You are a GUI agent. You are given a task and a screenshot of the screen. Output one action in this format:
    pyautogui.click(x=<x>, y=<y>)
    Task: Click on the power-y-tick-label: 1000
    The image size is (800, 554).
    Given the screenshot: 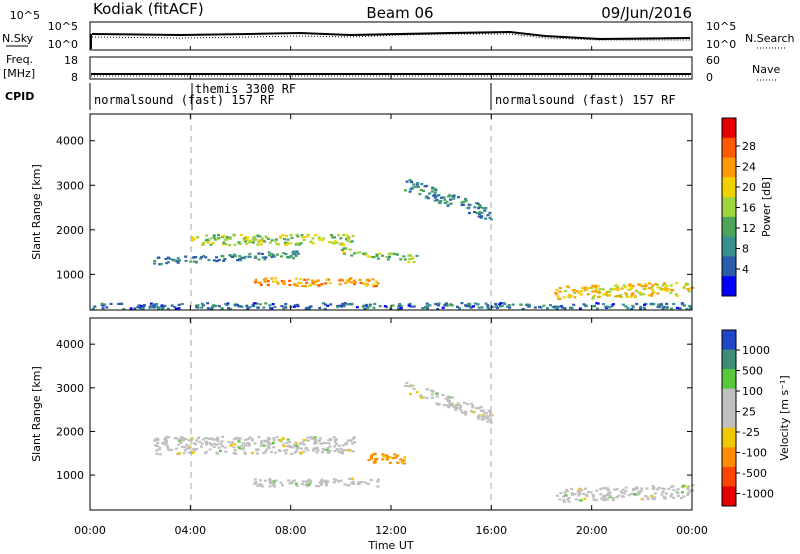 What is the action you would take?
    pyautogui.click(x=70, y=274)
    